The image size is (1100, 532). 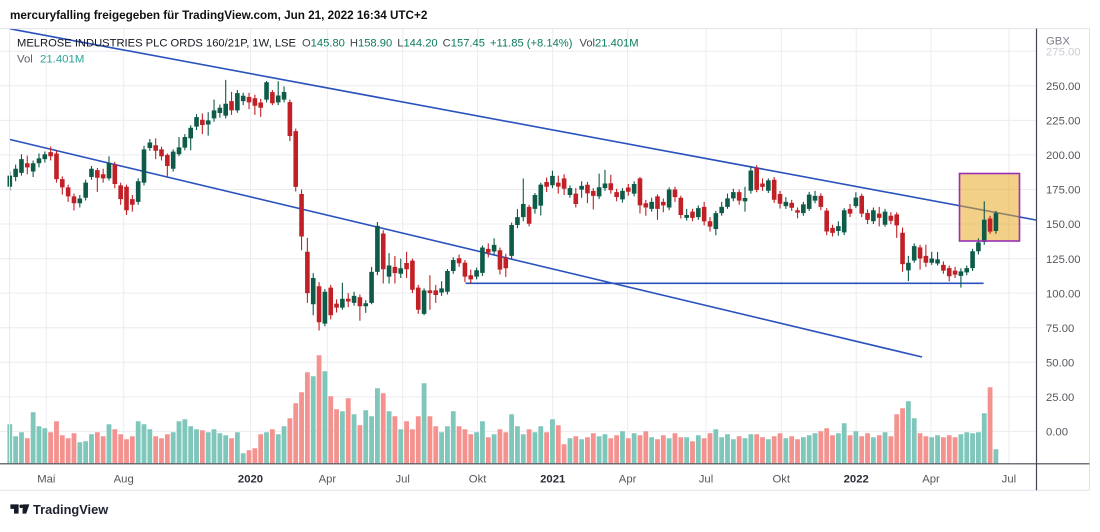 What do you see at coordinates (1063, 225) in the screenshot?
I see `svg-text: 150.00` at bounding box center [1063, 225].